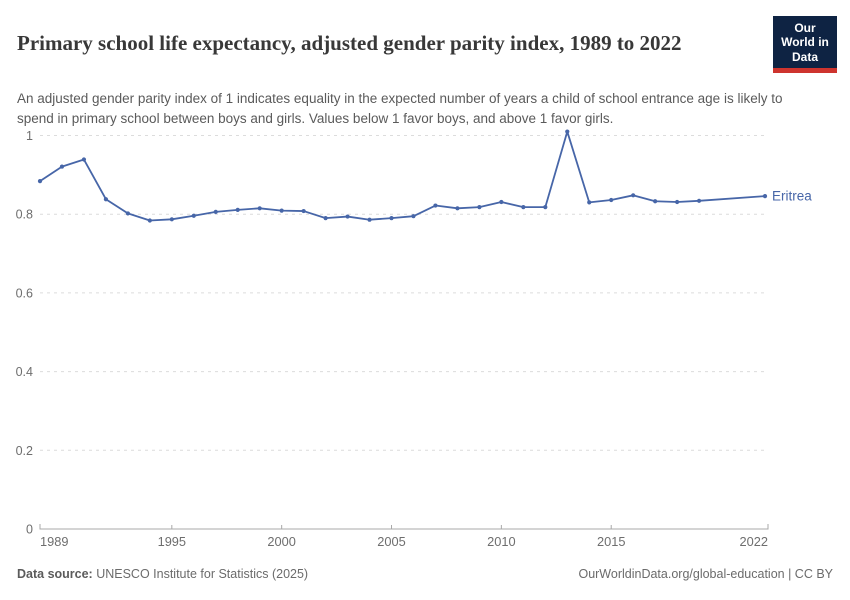 The width and height of the screenshot is (850, 600). What do you see at coordinates (24, 293) in the screenshot?
I see `y-tick-label: 0.6` at bounding box center [24, 293].